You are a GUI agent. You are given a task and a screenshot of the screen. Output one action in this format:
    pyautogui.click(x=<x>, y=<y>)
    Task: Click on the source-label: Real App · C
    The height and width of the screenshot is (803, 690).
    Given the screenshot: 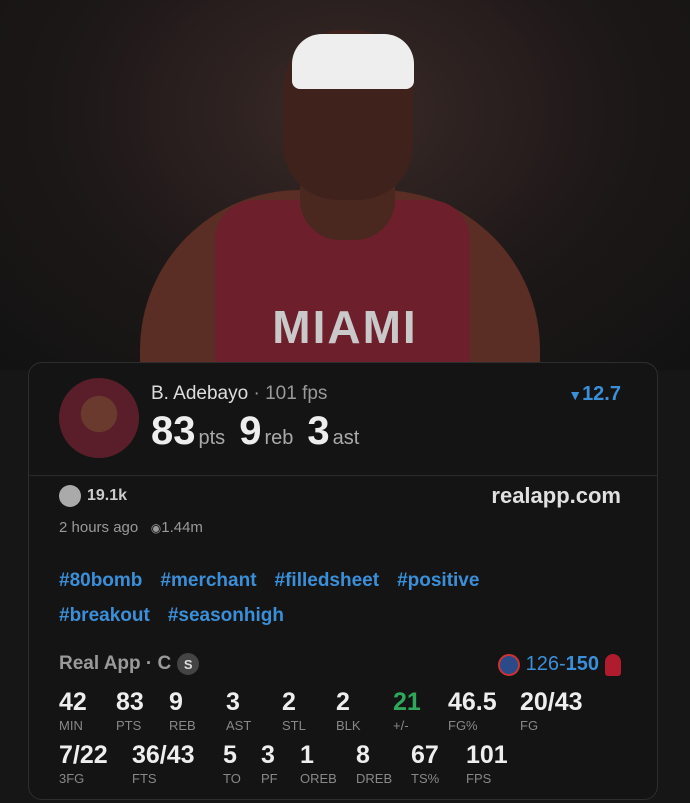 What is the action you would take?
    pyautogui.click(x=115, y=663)
    